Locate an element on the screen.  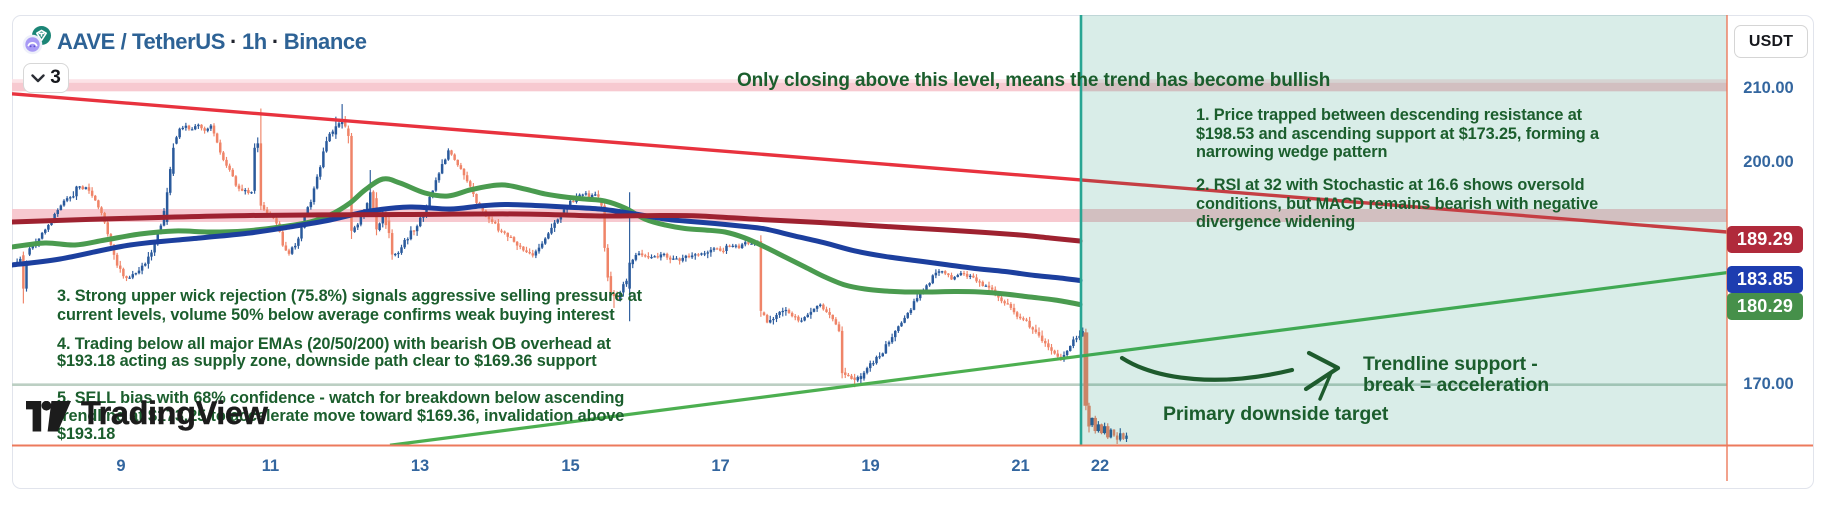
tradingview-watermark: TradingView is located at coordinates (147, 413).